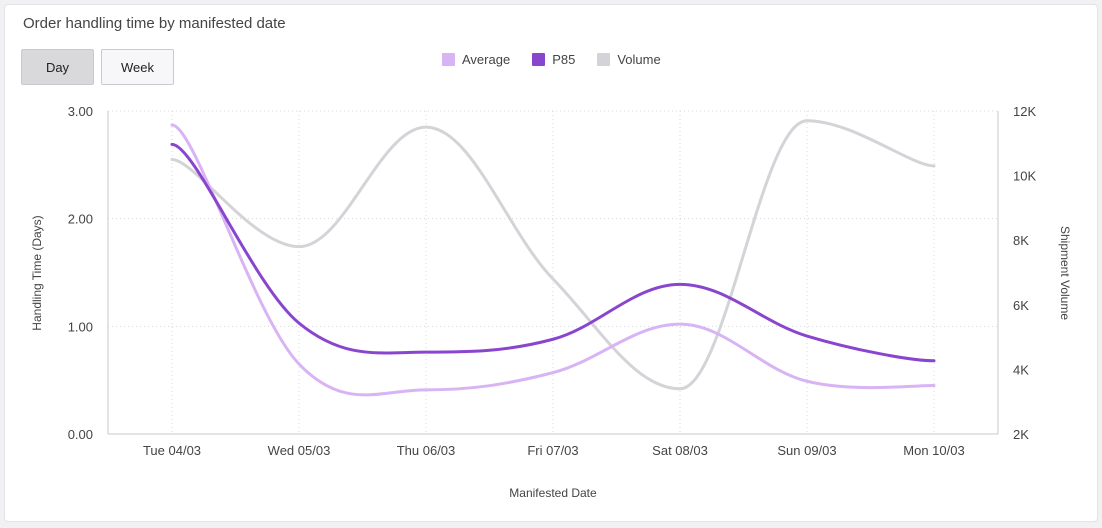  I want to click on chart-legend: Average P85 Volume, so click(562, 59).